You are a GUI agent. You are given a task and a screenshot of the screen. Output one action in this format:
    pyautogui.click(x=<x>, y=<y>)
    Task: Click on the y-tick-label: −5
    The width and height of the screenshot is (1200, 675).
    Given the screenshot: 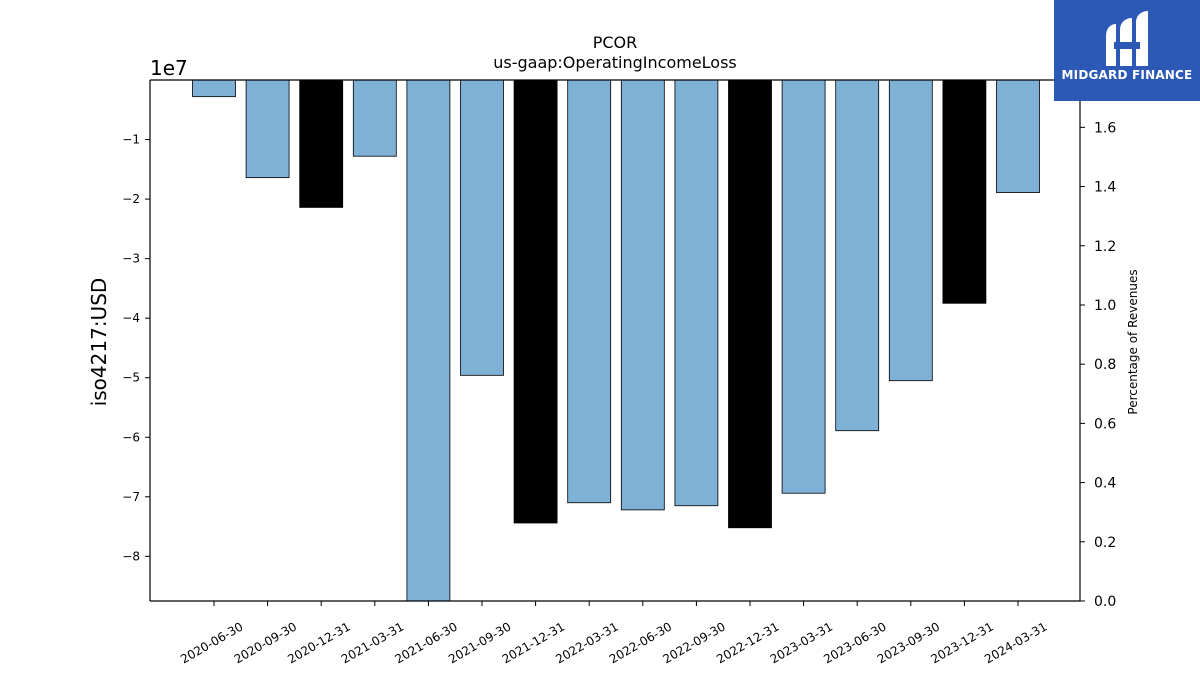 What is the action you would take?
    pyautogui.click(x=131, y=378)
    